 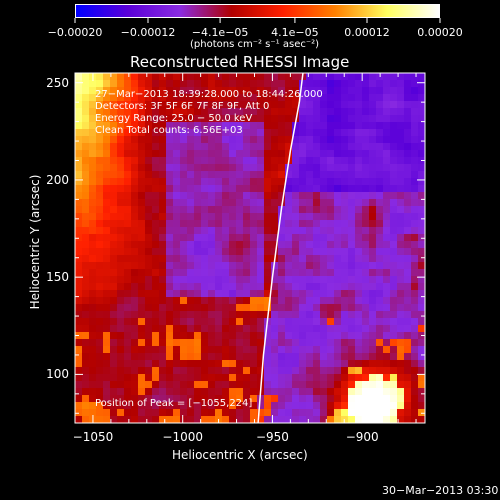 What do you see at coordinates (57, 374) in the screenshot?
I see `y-tick-label: 100` at bounding box center [57, 374].